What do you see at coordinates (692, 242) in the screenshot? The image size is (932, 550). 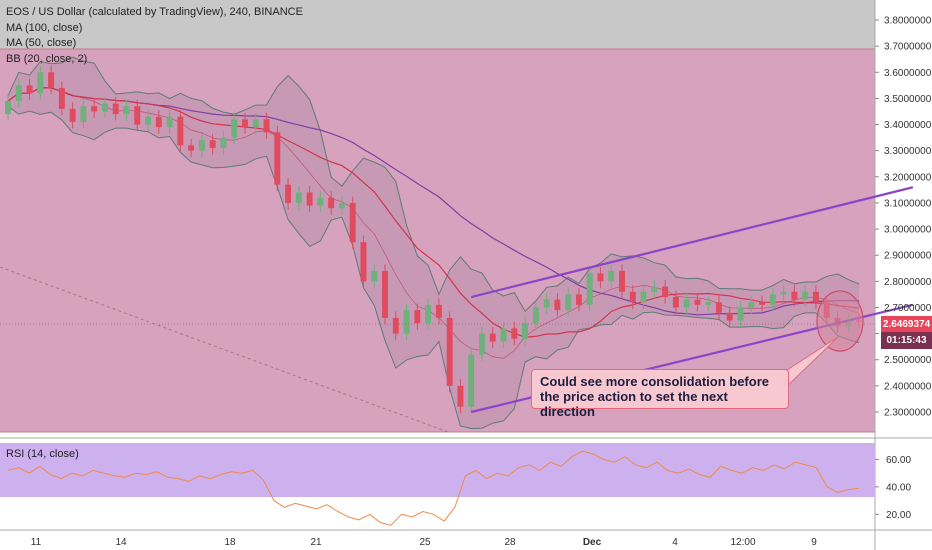 I see `channel-upper-line` at bounding box center [692, 242].